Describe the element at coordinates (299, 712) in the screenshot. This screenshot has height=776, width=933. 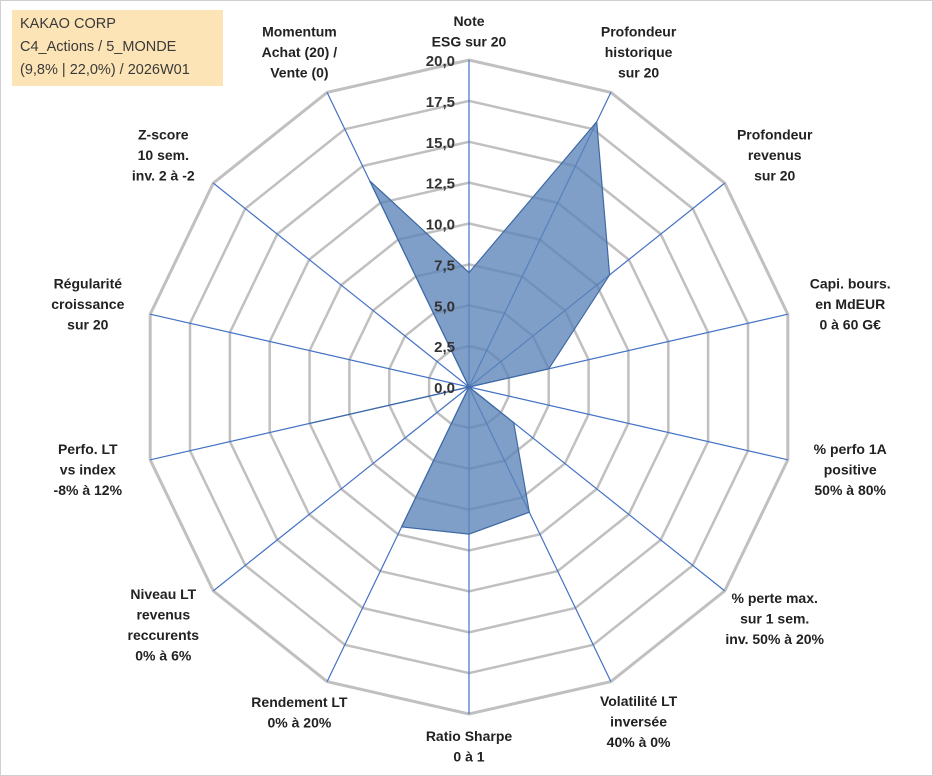
I see `axis-label-8: Rendement LT 0% à 20%` at that location.